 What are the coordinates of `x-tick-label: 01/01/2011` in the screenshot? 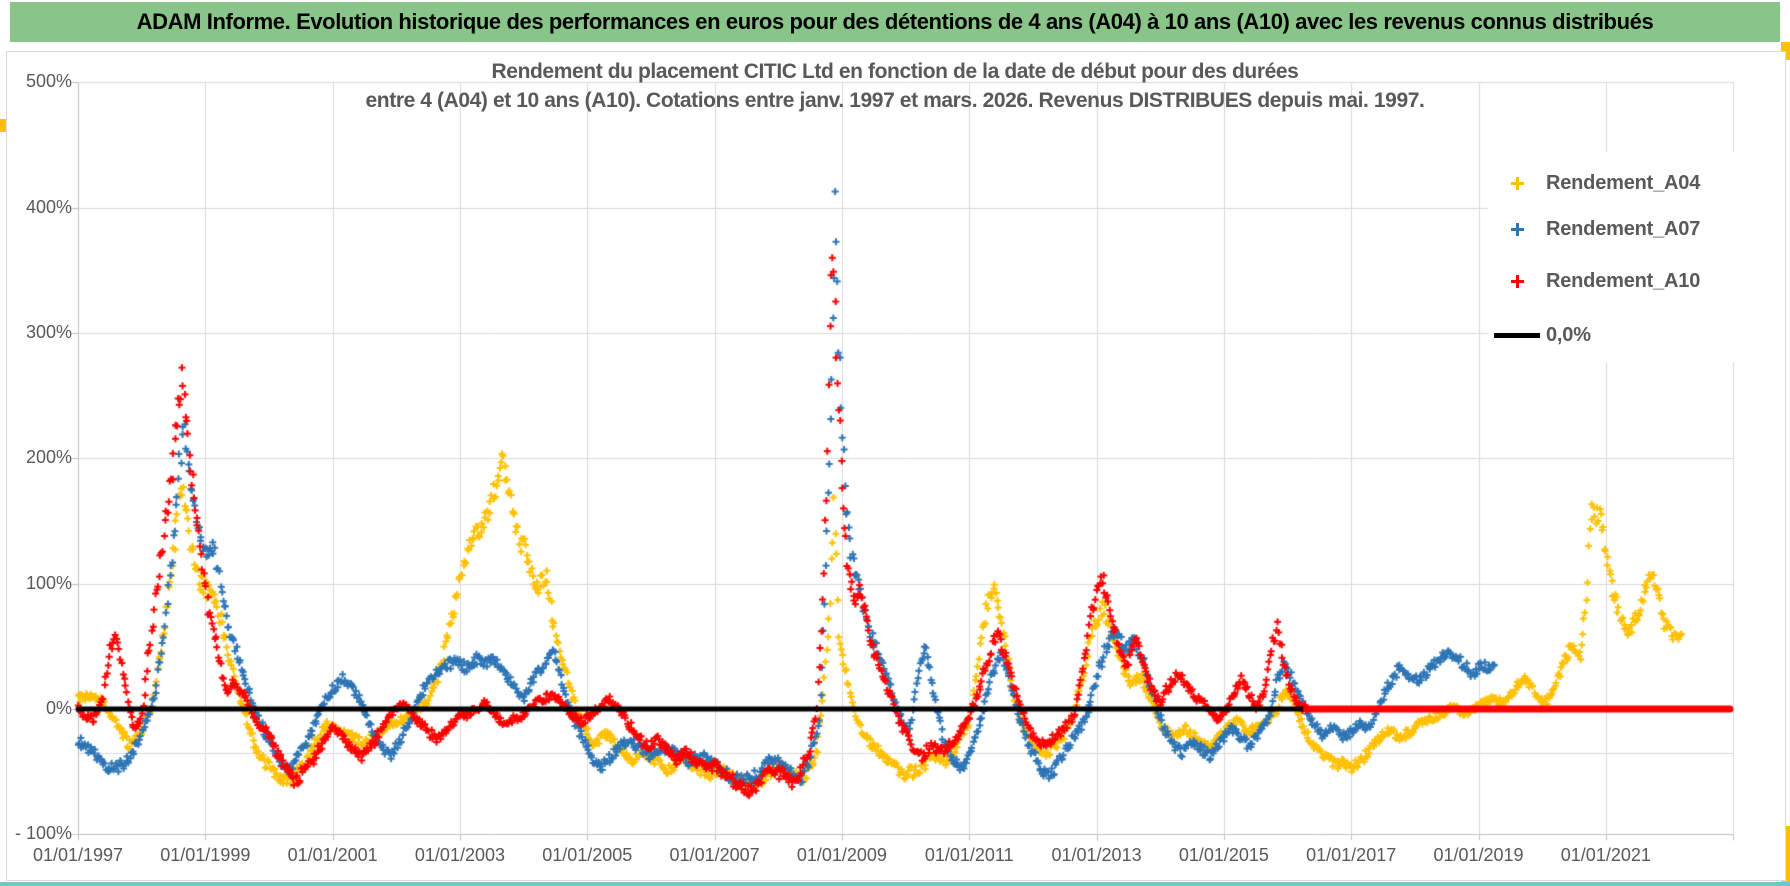 It's located at (969, 855).